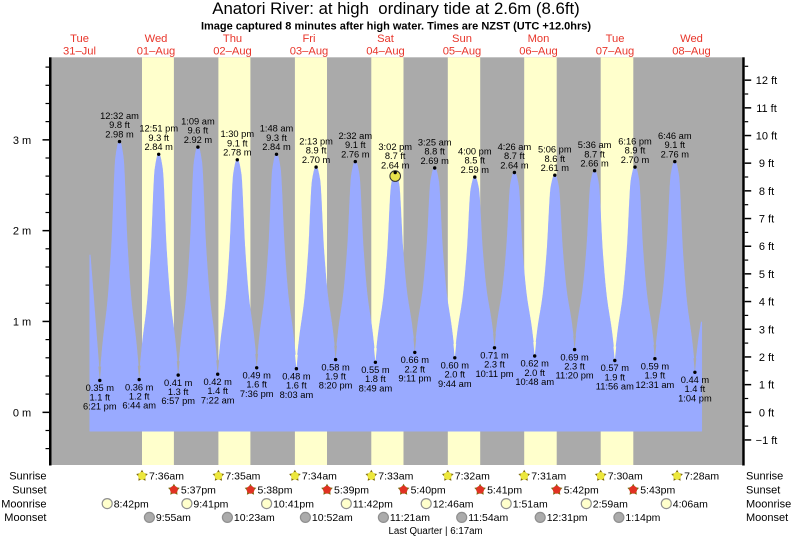 Image resolution: width=793 pixels, height=539 pixels. Describe the element at coordinates (218, 400) in the screenshot. I see `svg-text: 7:22 am` at that location.